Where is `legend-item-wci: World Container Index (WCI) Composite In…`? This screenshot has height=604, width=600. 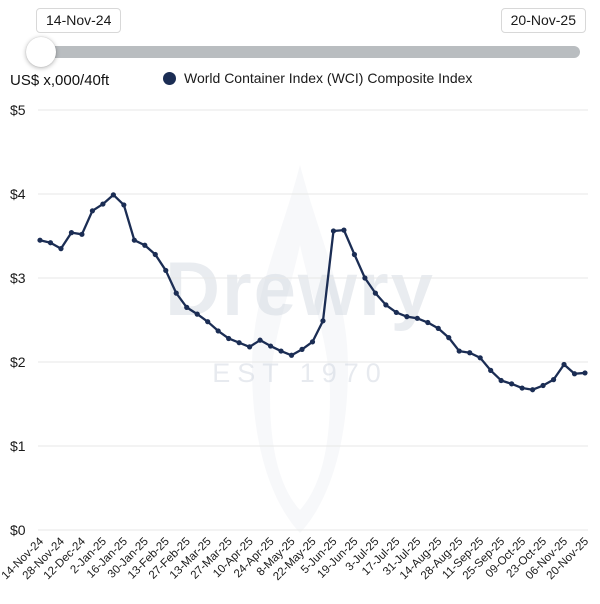 legend-item-wci: World Container Index (WCI) Composite In… is located at coordinates (317, 78).